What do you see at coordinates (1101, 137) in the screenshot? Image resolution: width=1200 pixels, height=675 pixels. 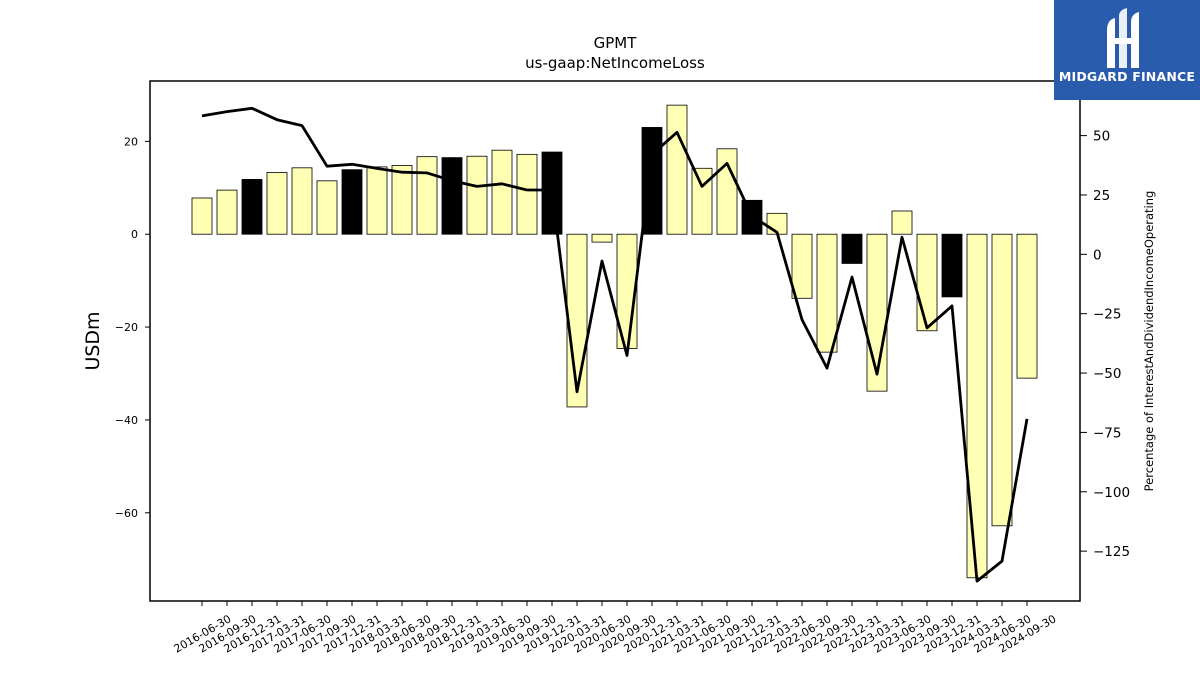 I see `y2-tick-label: 50` at bounding box center [1101, 137].